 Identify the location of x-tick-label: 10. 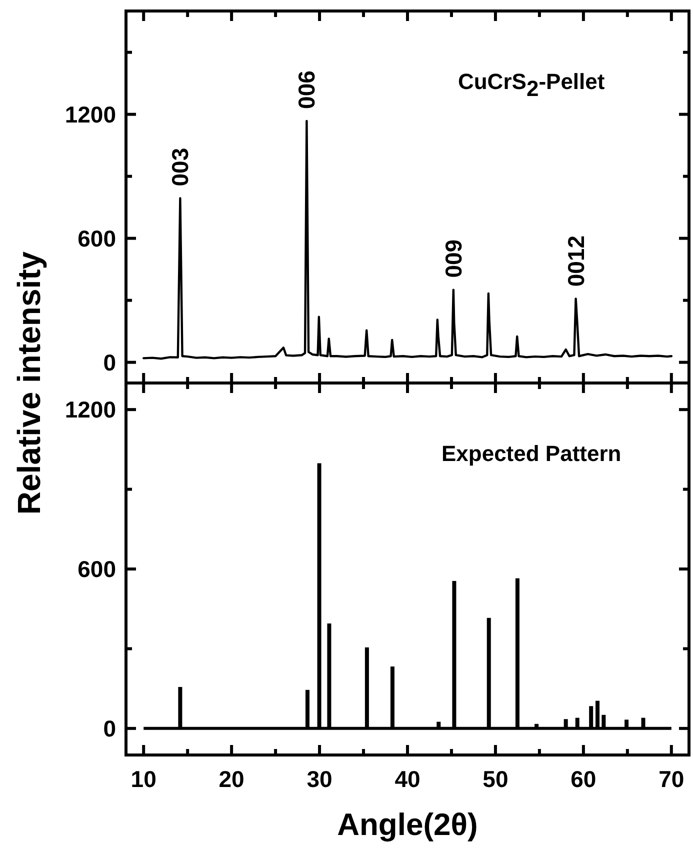
(143, 779).